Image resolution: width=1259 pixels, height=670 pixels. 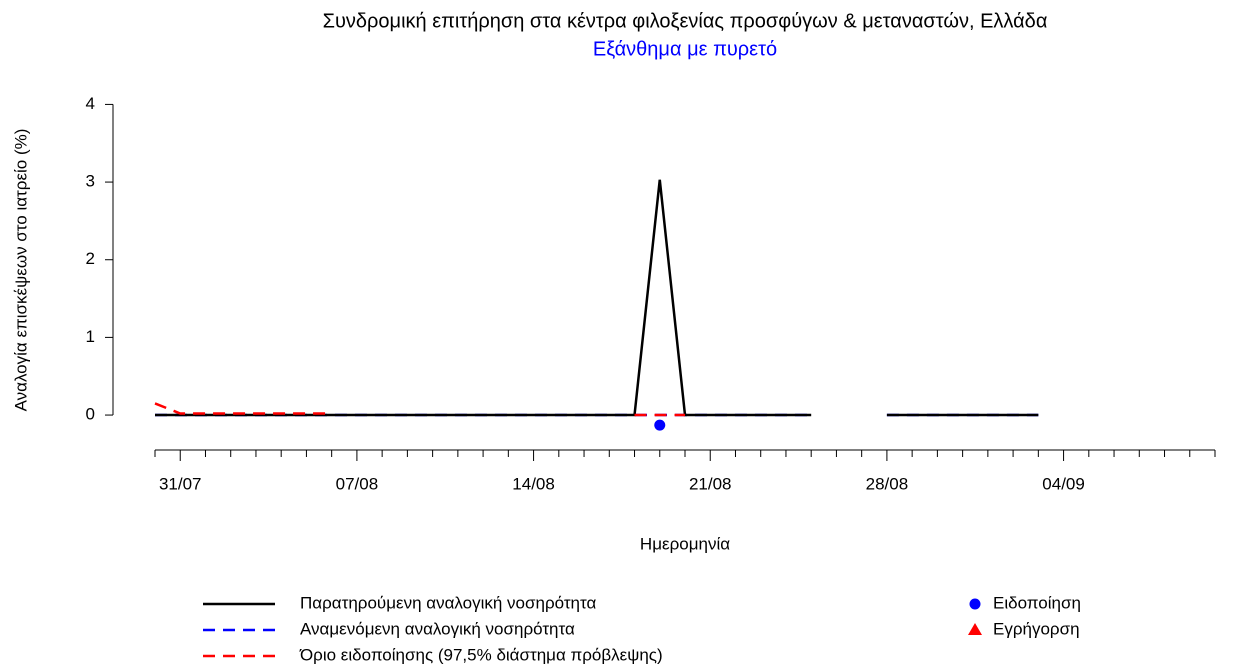 I want to click on x-tick-label: 14/08, so click(x=533, y=483).